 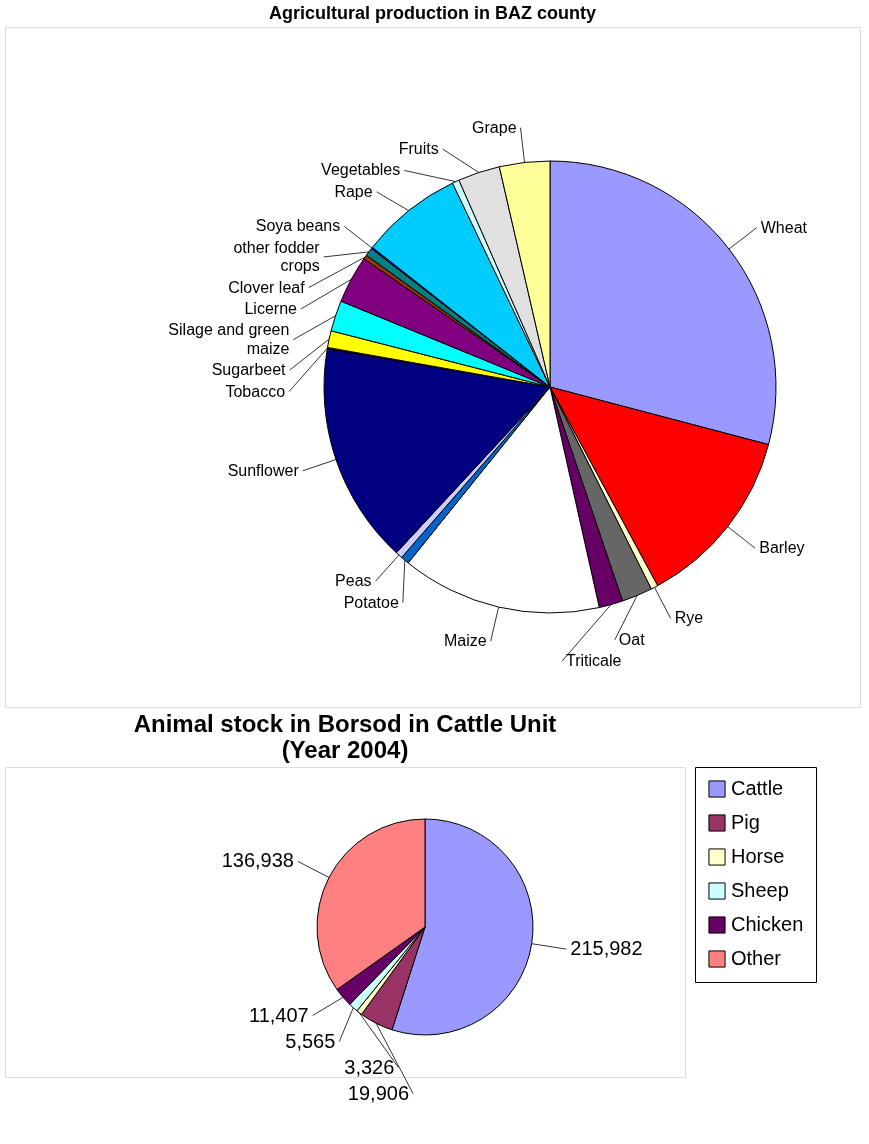 What do you see at coordinates (369, 1066) in the screenshot?
I see `data-label: 3,326` at bounding box center [369, 1066].